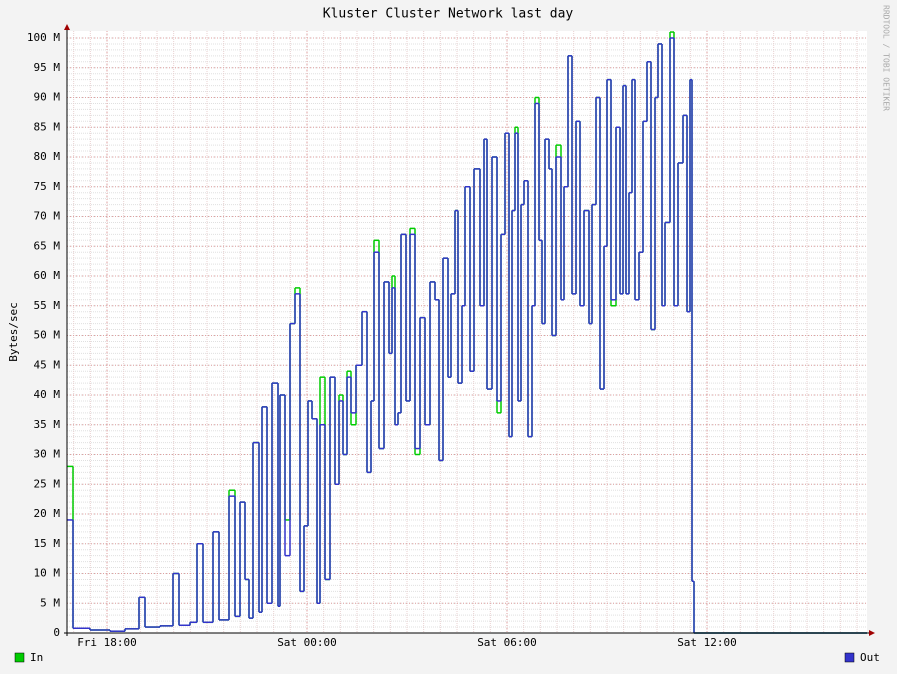 The height and width of the screenshot is (674, 897). What do you see at coordinates (13, 332) in the screenshot?
I see `y-axis-label: Bytes/sec` at bounding box center [13, 332].